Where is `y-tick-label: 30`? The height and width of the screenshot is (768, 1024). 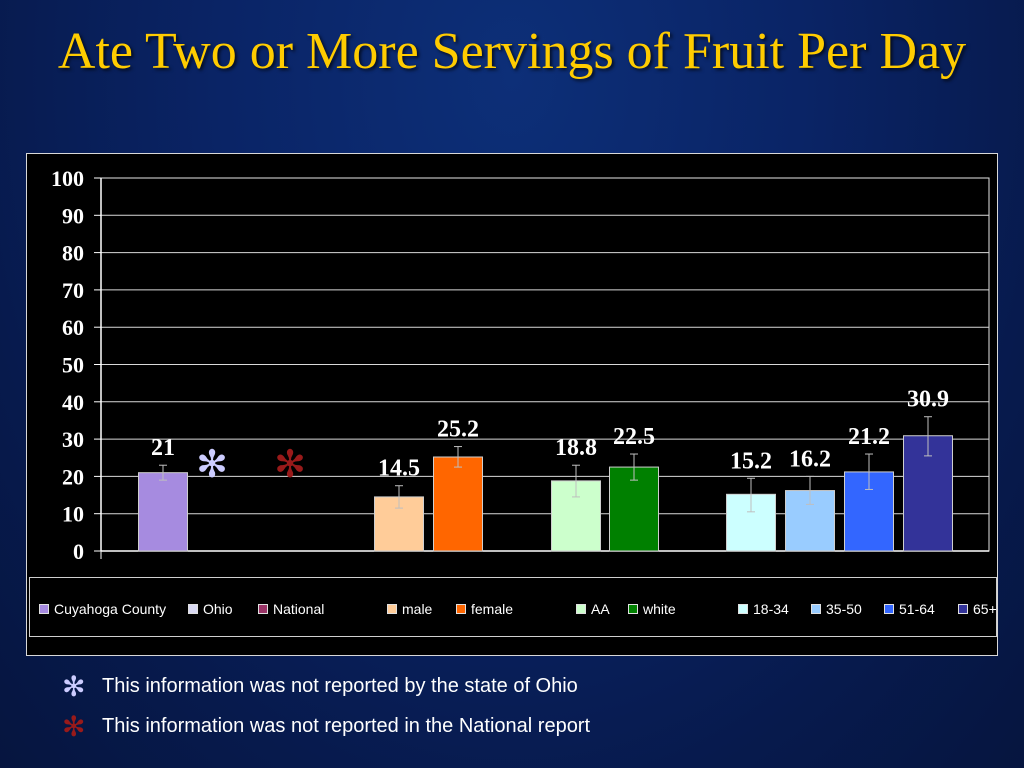
y-tick-label: 30 is located at coordinates (73, 439).